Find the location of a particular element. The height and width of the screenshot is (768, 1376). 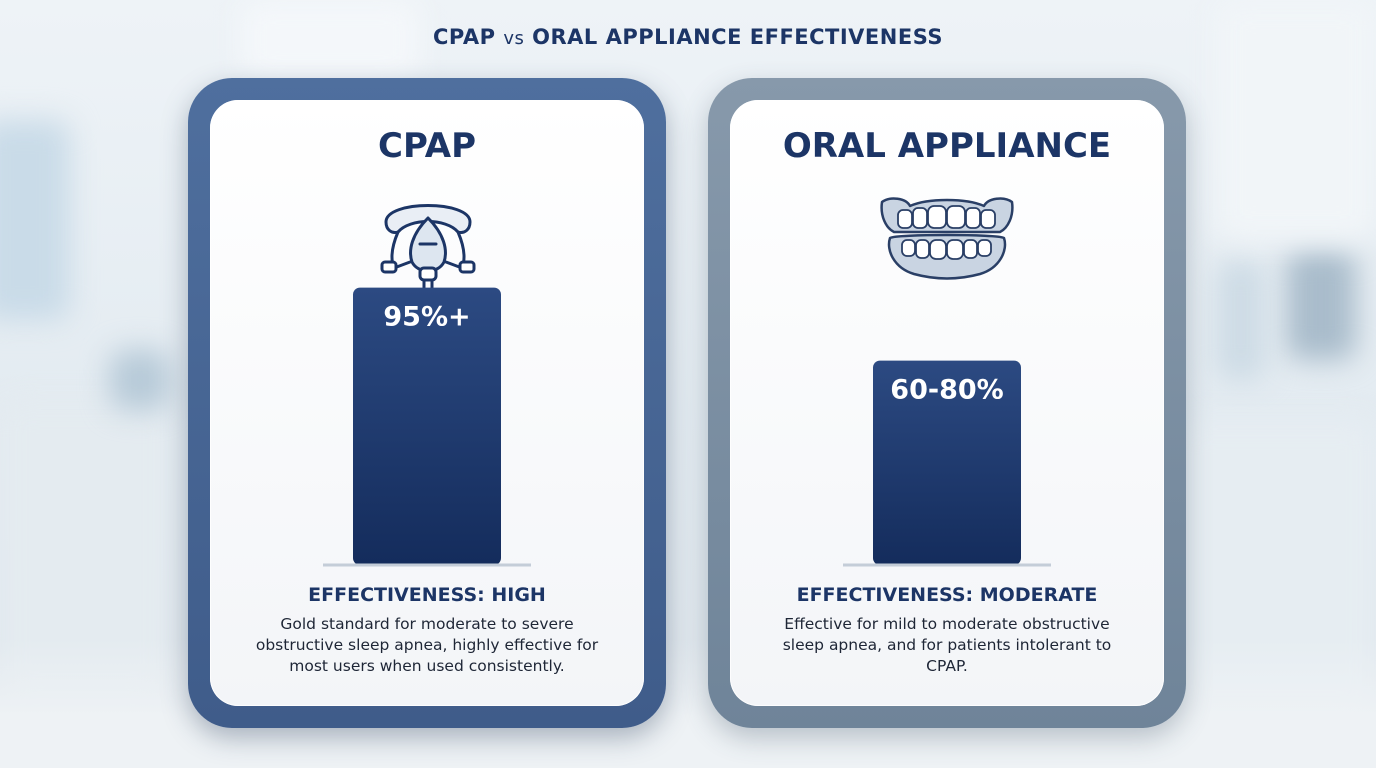

oral-appliance-card-title: ORAL APPLIANCE is located at coordinates (947, 146).